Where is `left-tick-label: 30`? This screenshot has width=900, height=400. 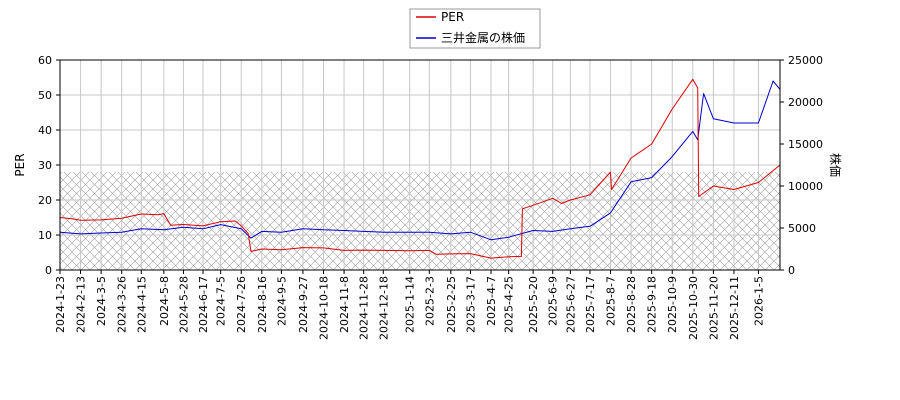 left-tick-label: 30 is located at coordinates (45, 165).